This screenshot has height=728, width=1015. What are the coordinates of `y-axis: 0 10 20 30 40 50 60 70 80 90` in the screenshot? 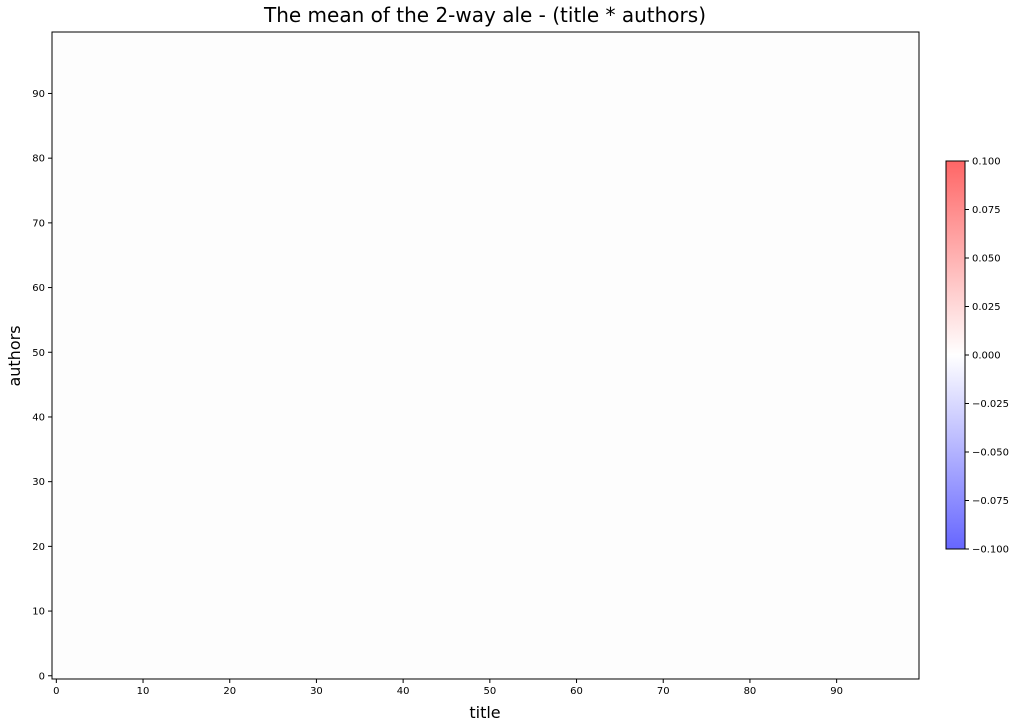 It's located at (42, 385).